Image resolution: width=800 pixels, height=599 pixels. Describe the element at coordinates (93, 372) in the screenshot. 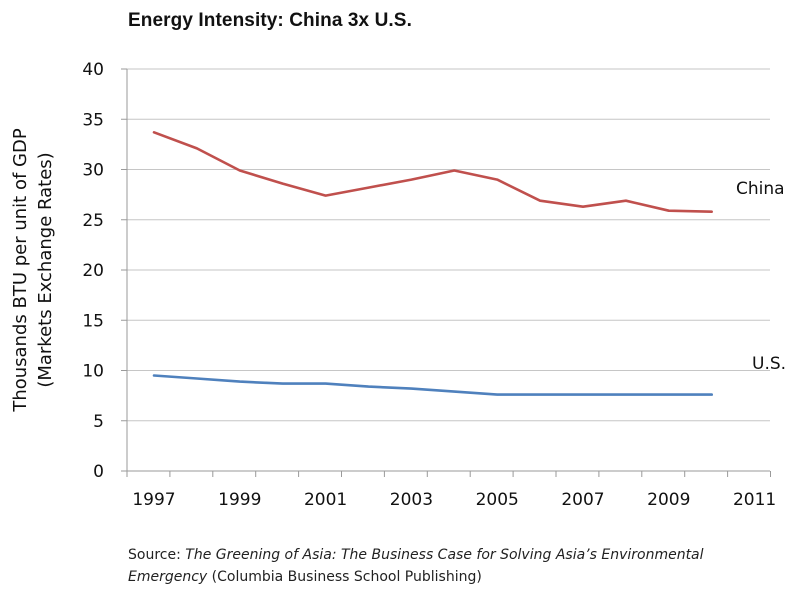

I see `y-tick-label: 10` at that location.